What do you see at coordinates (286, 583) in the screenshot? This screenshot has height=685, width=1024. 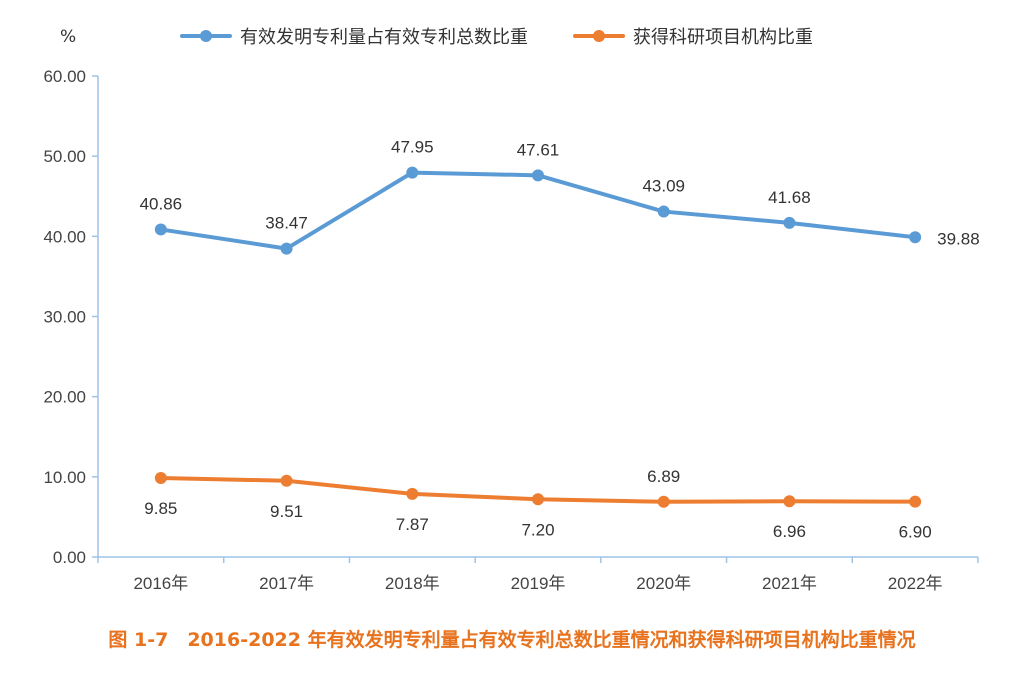 I see `x-tick-label: 2017年` at bounding box center [286, 583].